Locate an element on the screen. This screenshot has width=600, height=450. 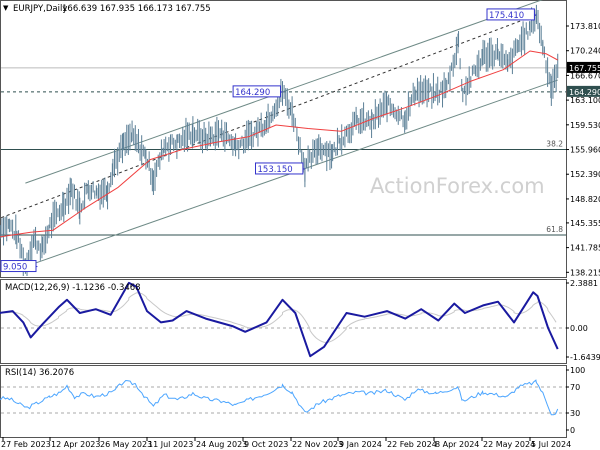
date-tick-label: 12 Apr 2023 is located at coordinates (75, 444).